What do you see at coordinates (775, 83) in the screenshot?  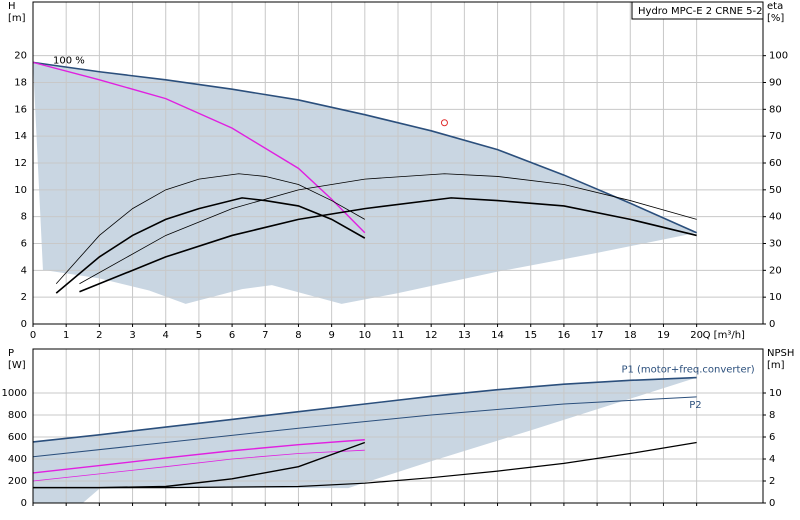 I see `y2-tick-label: 90` at bounding box center [775, 83].